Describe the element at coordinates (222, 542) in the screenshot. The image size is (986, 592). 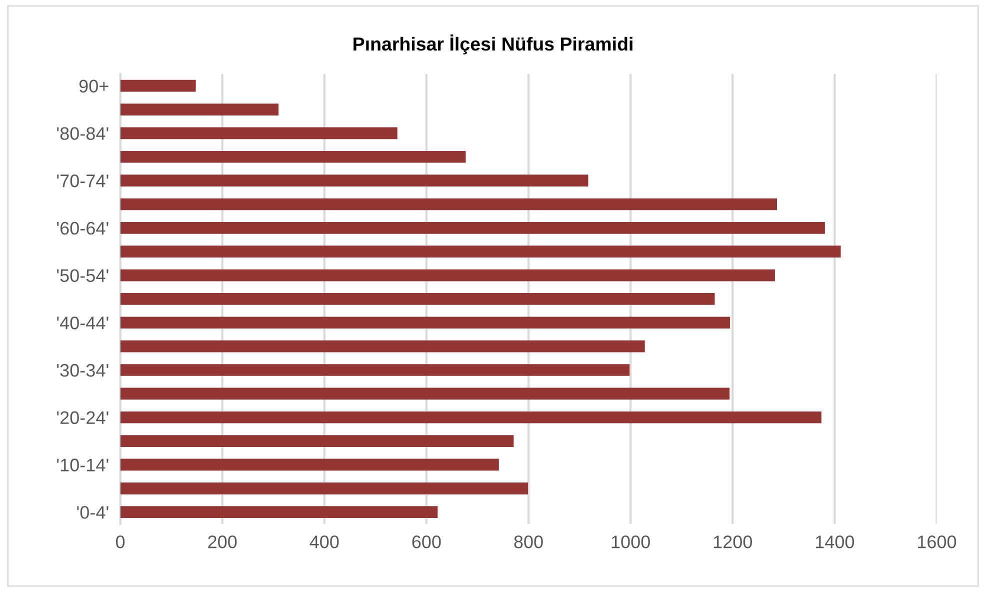
I see `x-tick-label: 200` at that location.